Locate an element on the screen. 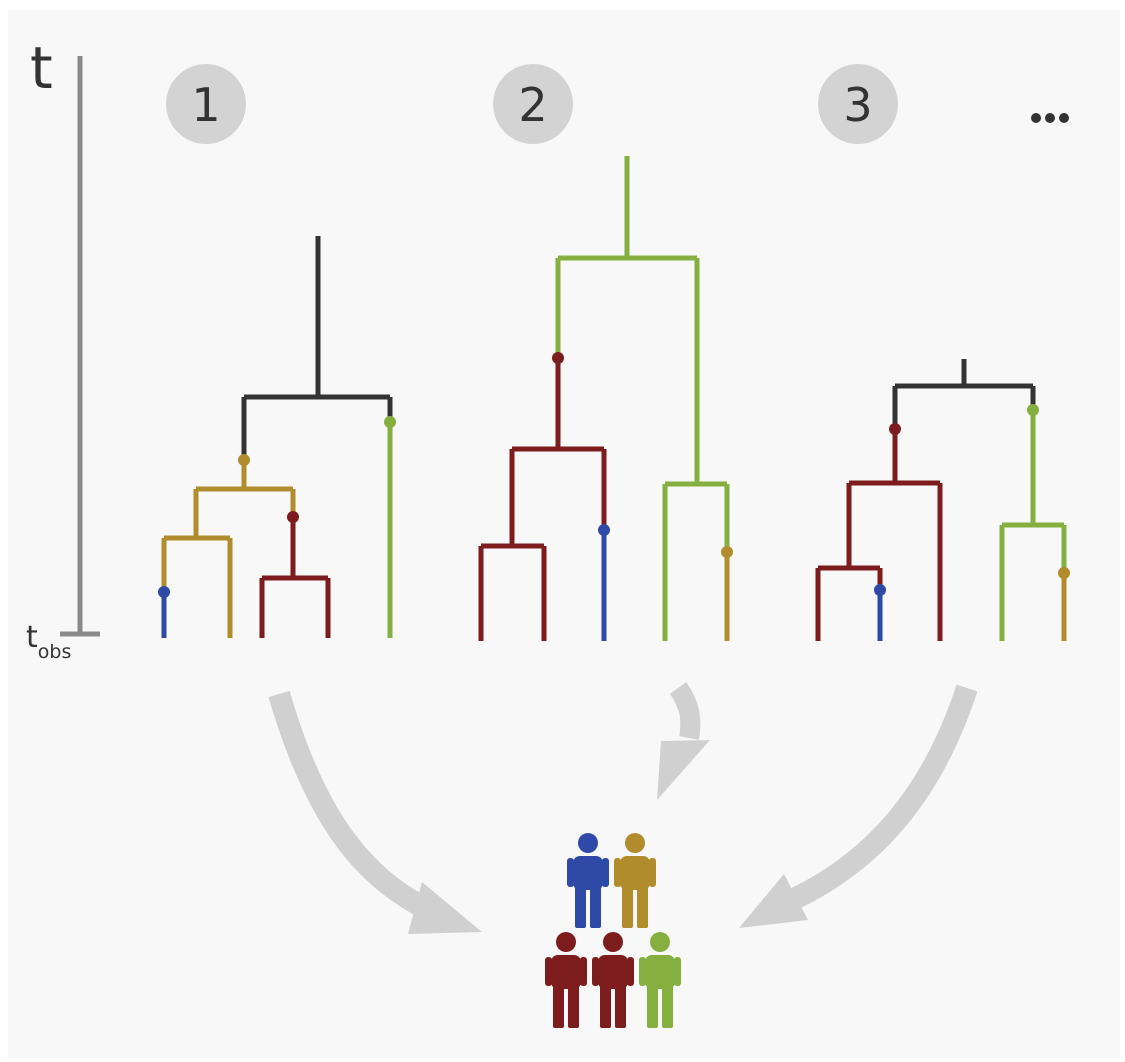 This screenshot has width=1125, height=1062. badge-number: 1 is located at coordinates (205, 105).